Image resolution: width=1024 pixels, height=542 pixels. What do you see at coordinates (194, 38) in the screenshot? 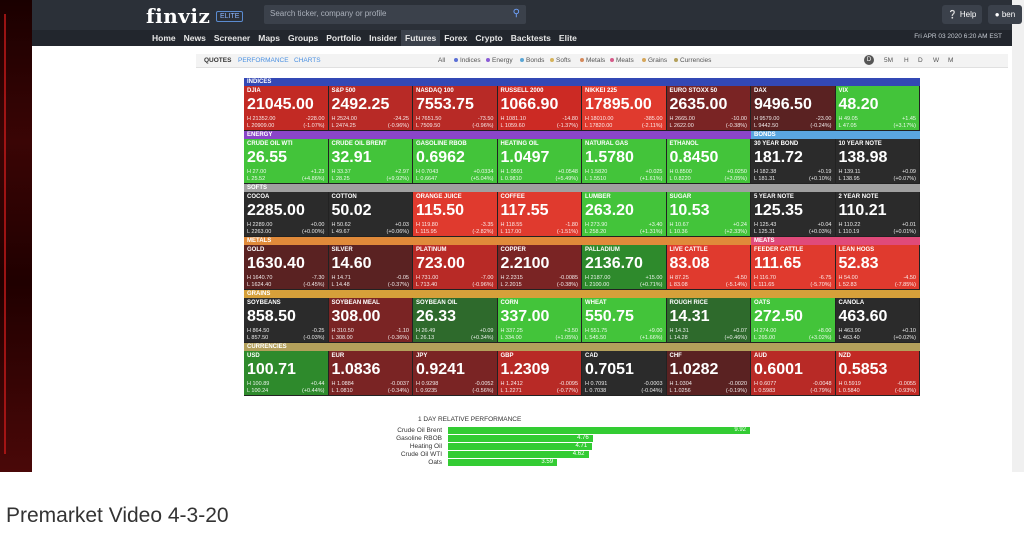
I see `nav-item-news: News` at bounding box center [194, 38].